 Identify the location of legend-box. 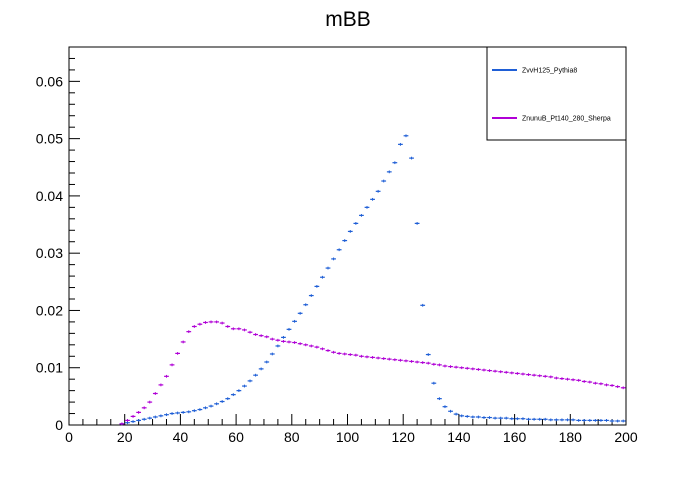
(556, 93).